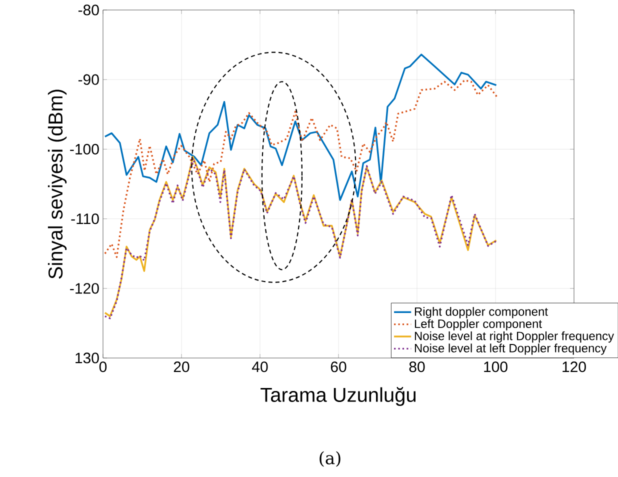  What do you see at coordinates (514, 337) in the screenshot?
I see `legend-label: Noise level at right Doppler frequency` at bounding box center [514, 337].